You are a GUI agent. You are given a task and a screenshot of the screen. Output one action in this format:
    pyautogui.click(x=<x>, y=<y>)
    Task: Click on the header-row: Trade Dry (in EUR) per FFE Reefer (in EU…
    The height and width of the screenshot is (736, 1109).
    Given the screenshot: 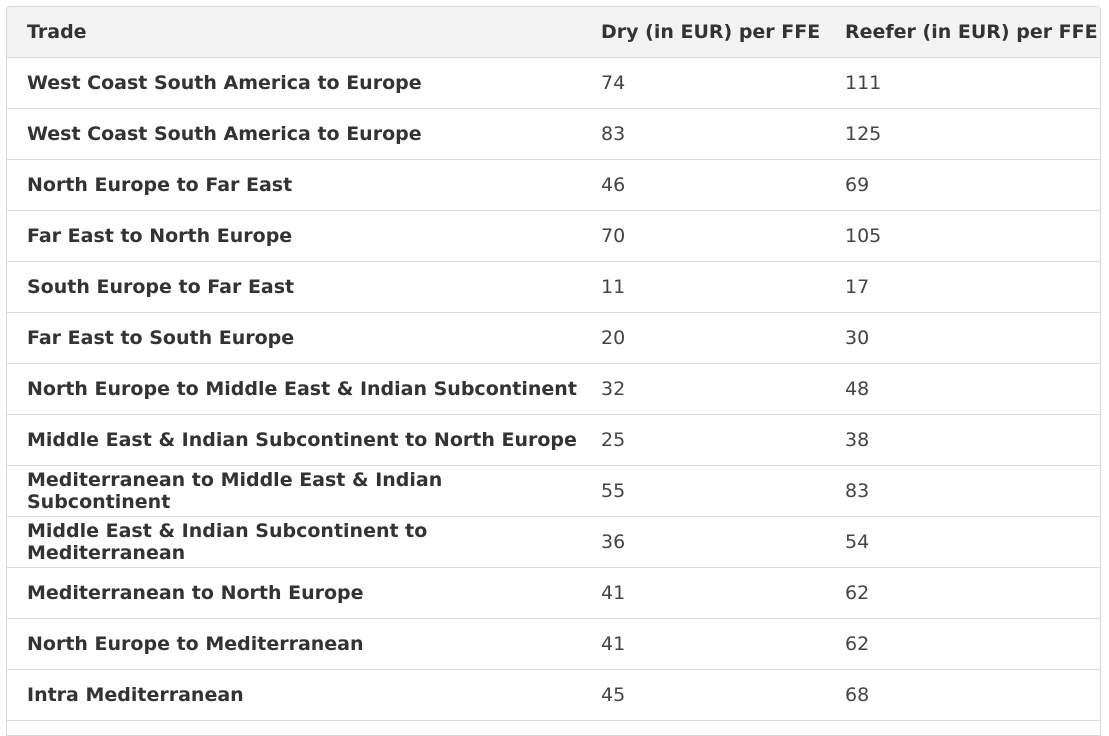 What is the action you would take?
    pyautogui.click(x=553, y=32)
    